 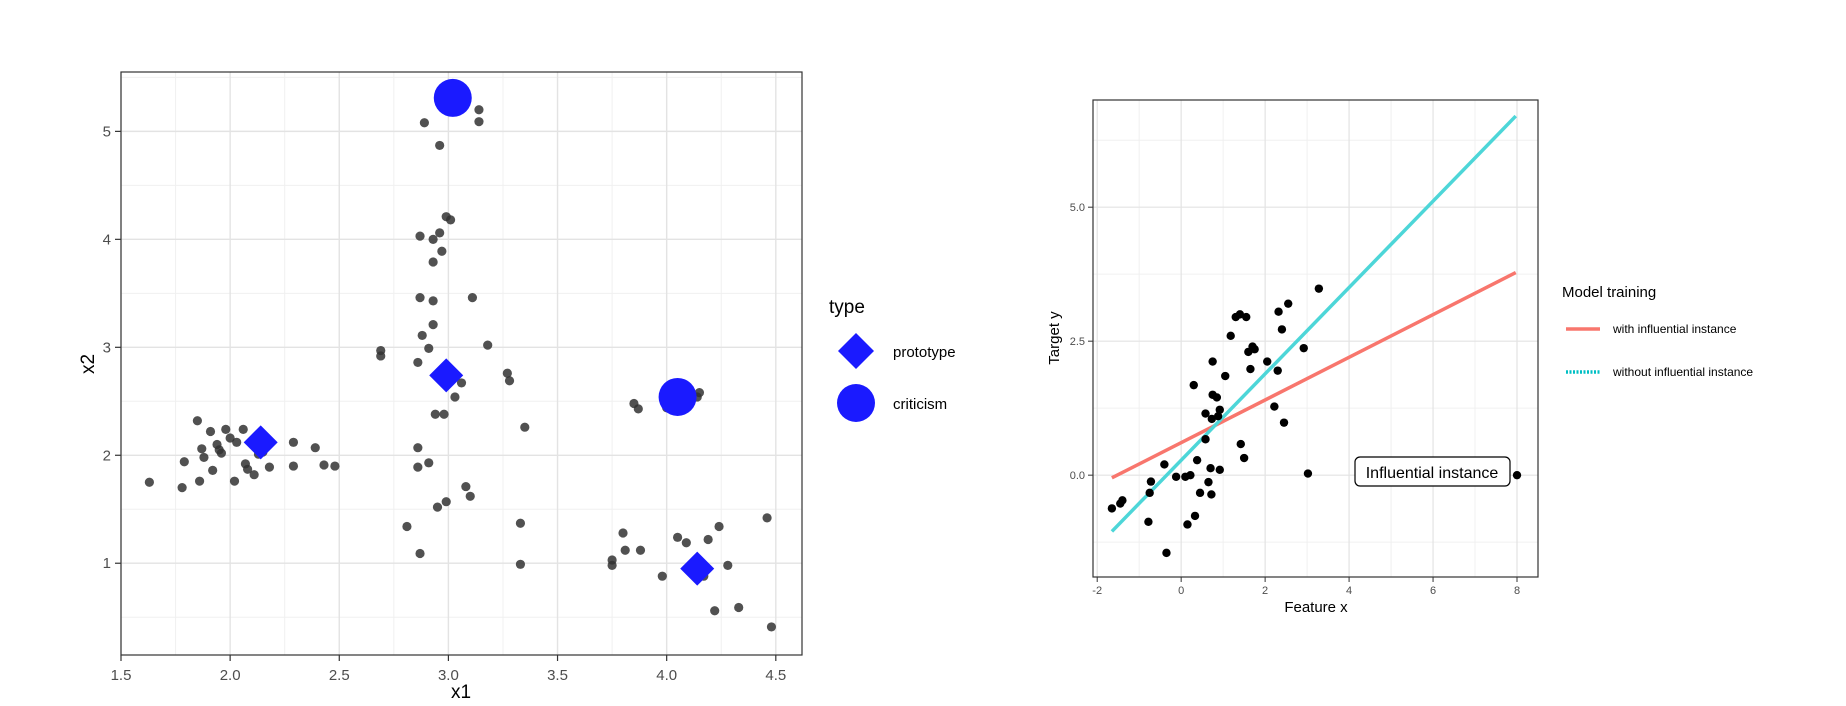 I want to click on x-tick-label: 4, so click(x=1349, y=591).